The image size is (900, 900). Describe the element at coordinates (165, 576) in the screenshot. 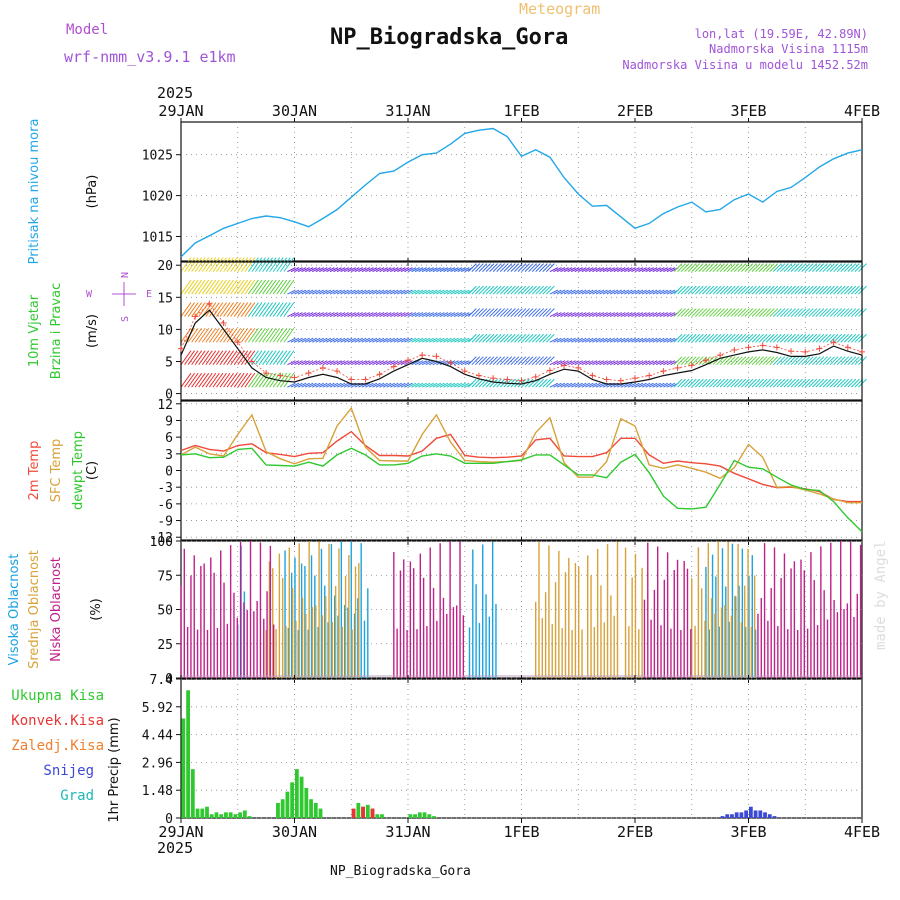

I see `y-tick-label: 75` at that location.